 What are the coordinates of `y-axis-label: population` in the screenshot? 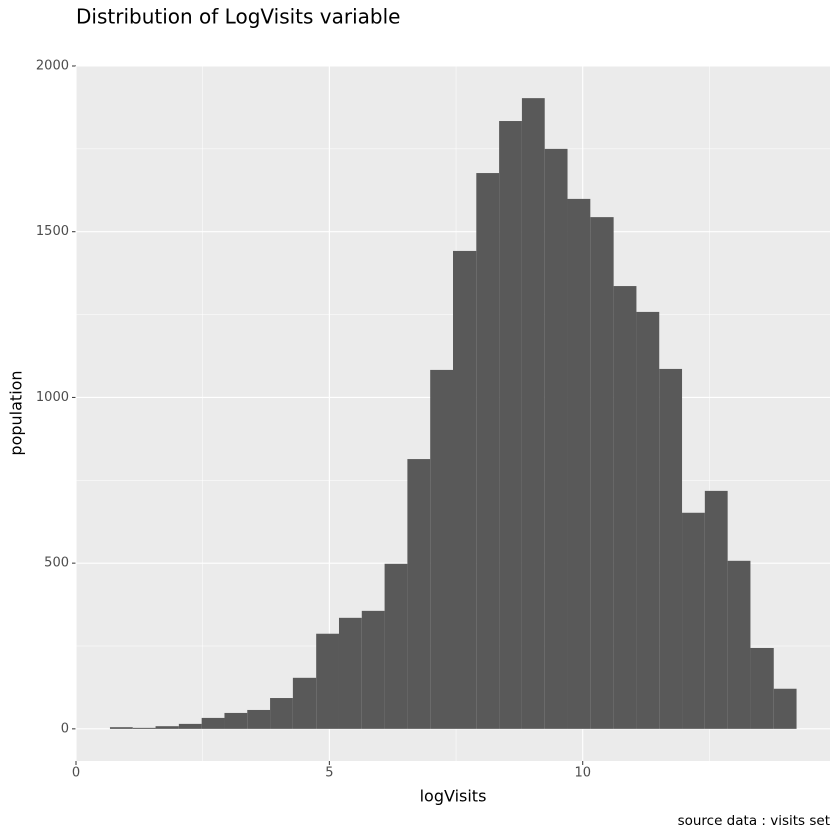 It's located at (16, 412).